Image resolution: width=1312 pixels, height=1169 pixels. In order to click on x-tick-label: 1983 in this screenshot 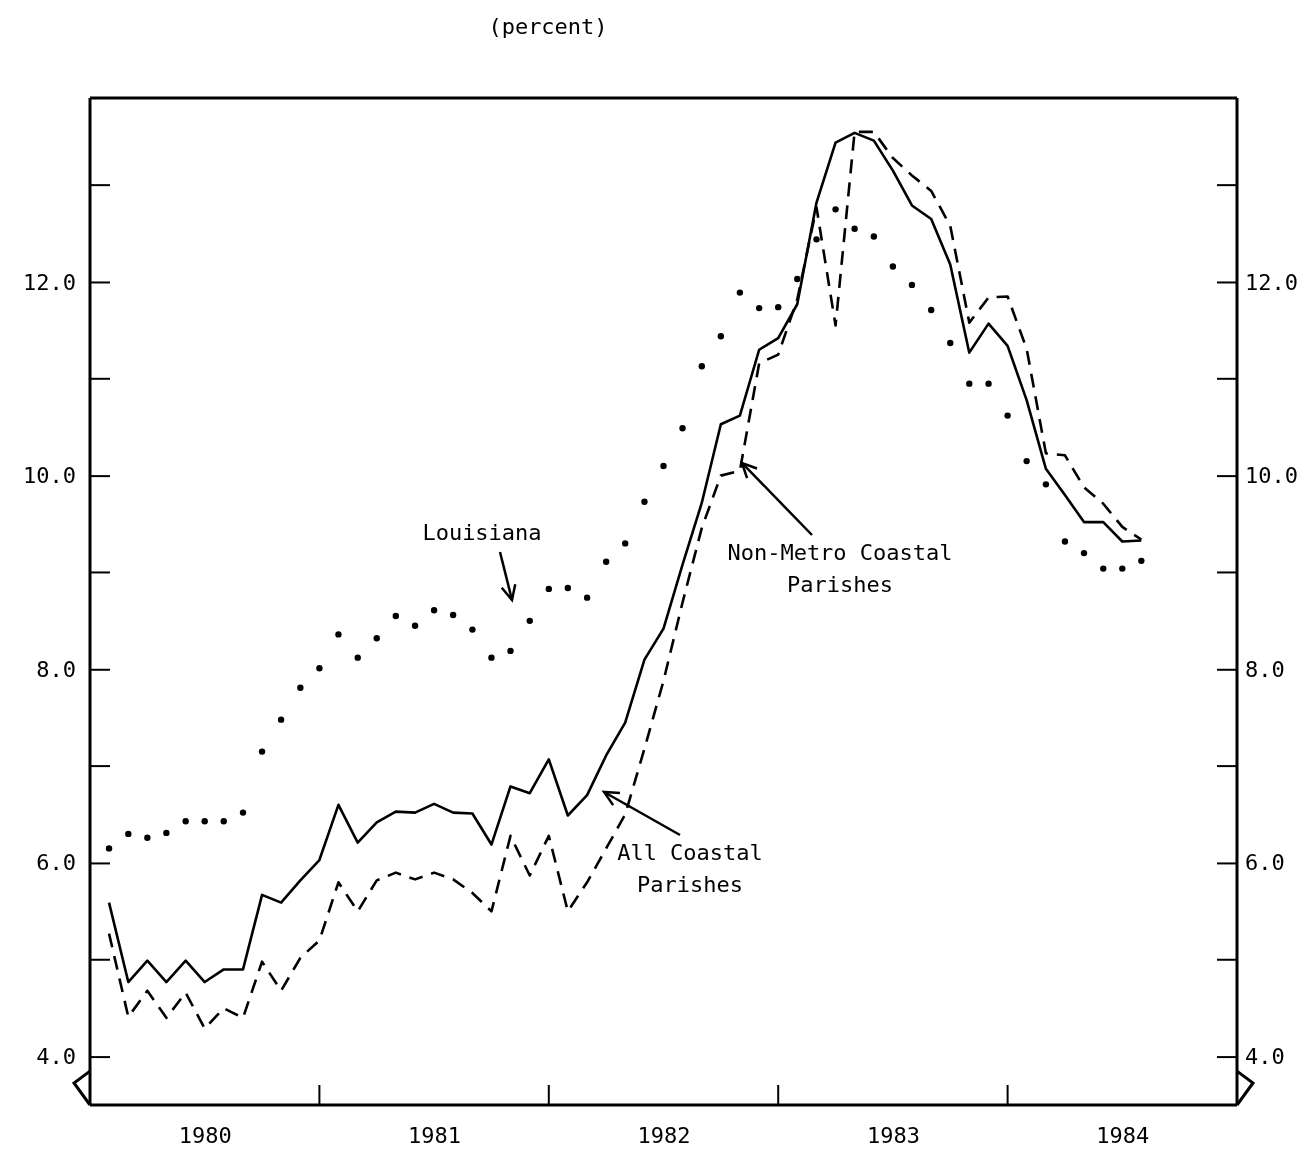, I will do `click(893, 1135)`.